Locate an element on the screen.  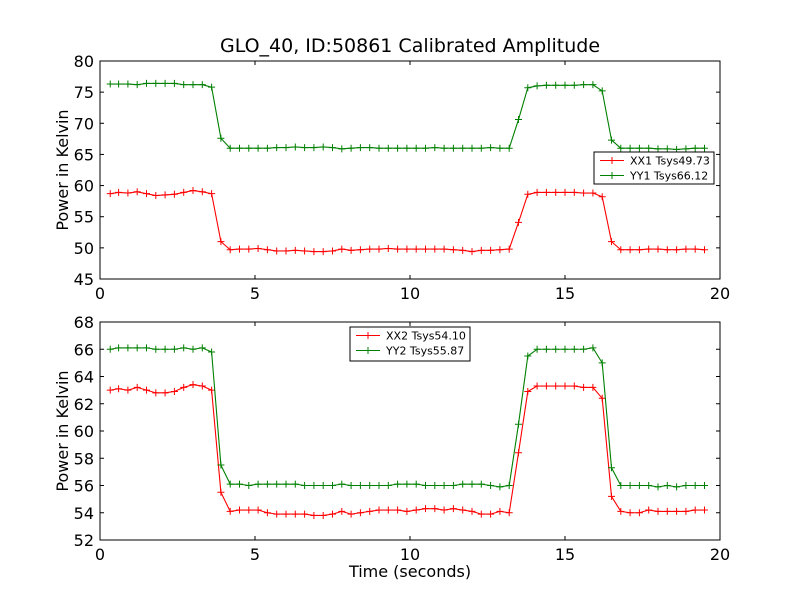
y-tick-label: 45 is located at coordinates (84, 279).